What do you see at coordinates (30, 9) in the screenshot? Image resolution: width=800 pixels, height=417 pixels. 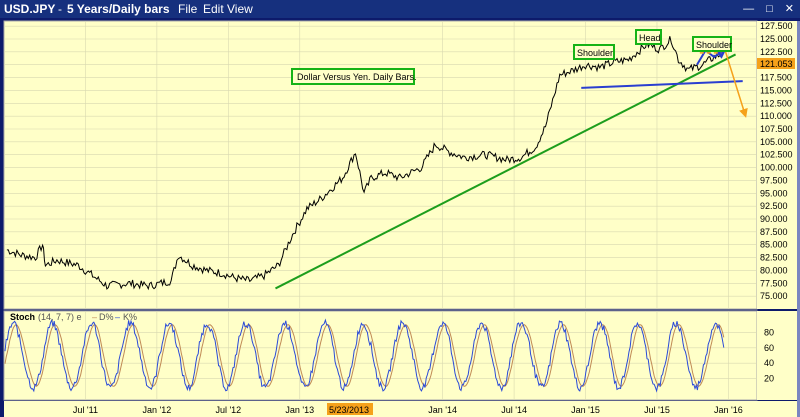 I see `symbol-title: USD.JPY` at bounding box center [30, 9].